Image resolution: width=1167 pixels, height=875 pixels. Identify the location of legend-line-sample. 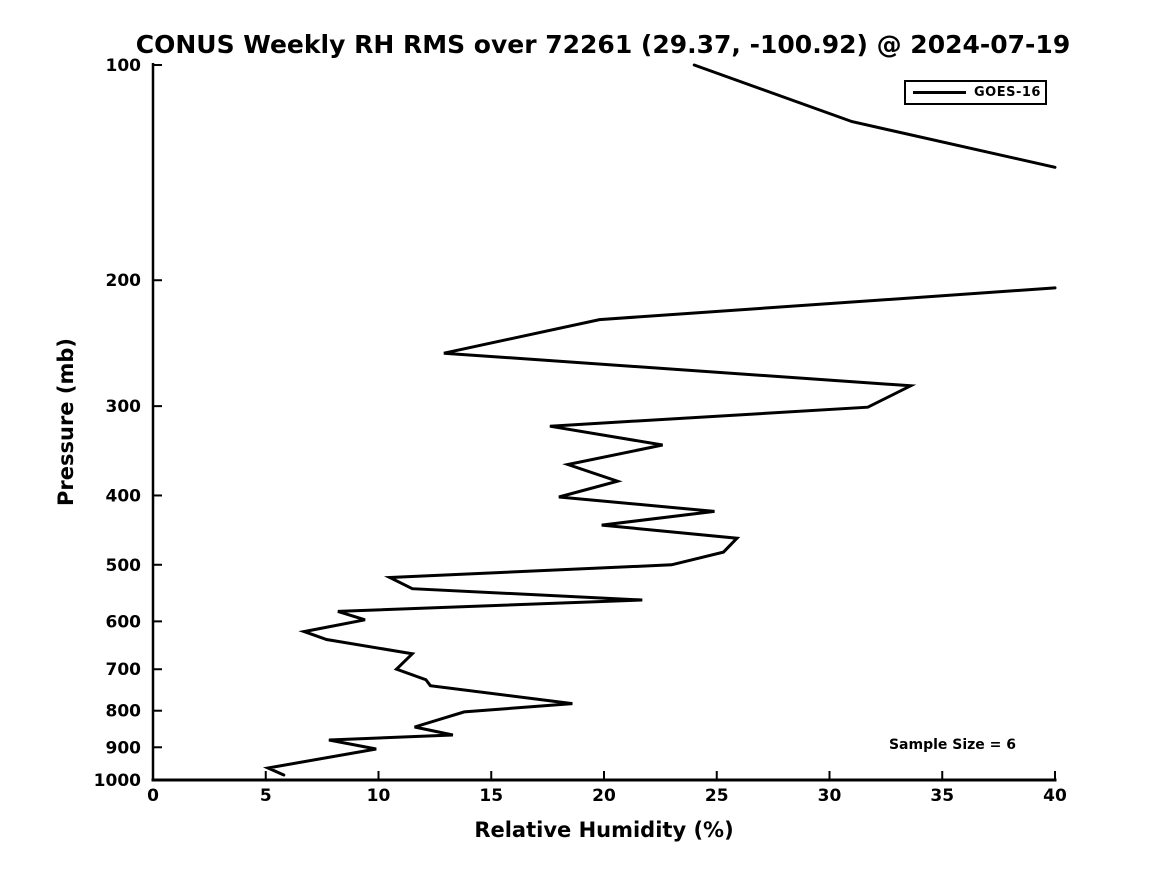
(939, 92).